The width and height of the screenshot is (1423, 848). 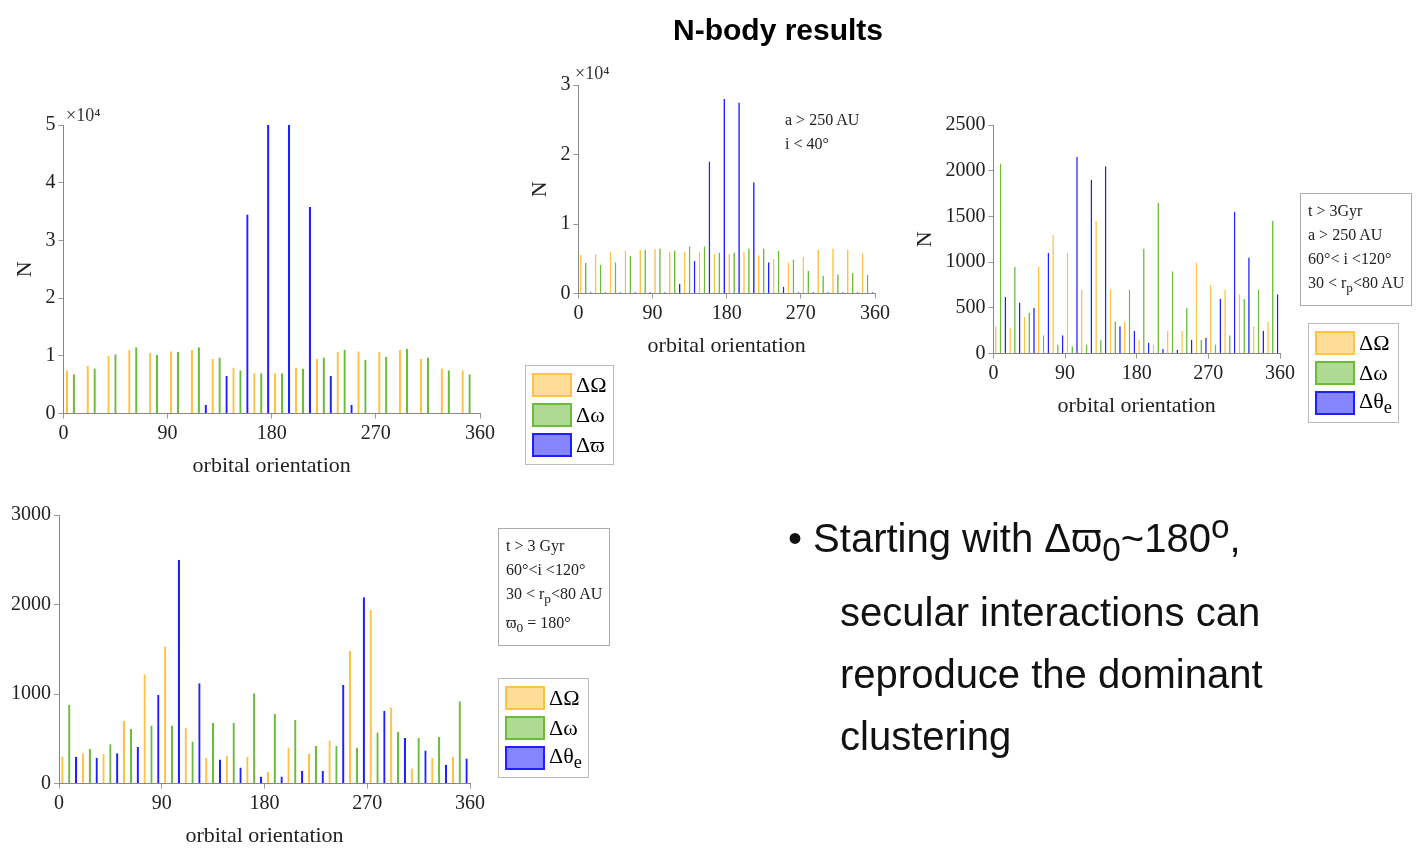 What do you see at coordinates (50, 123) in the screenshot?
I see `y-tick-label: 5` at bounding box center [50, 123].